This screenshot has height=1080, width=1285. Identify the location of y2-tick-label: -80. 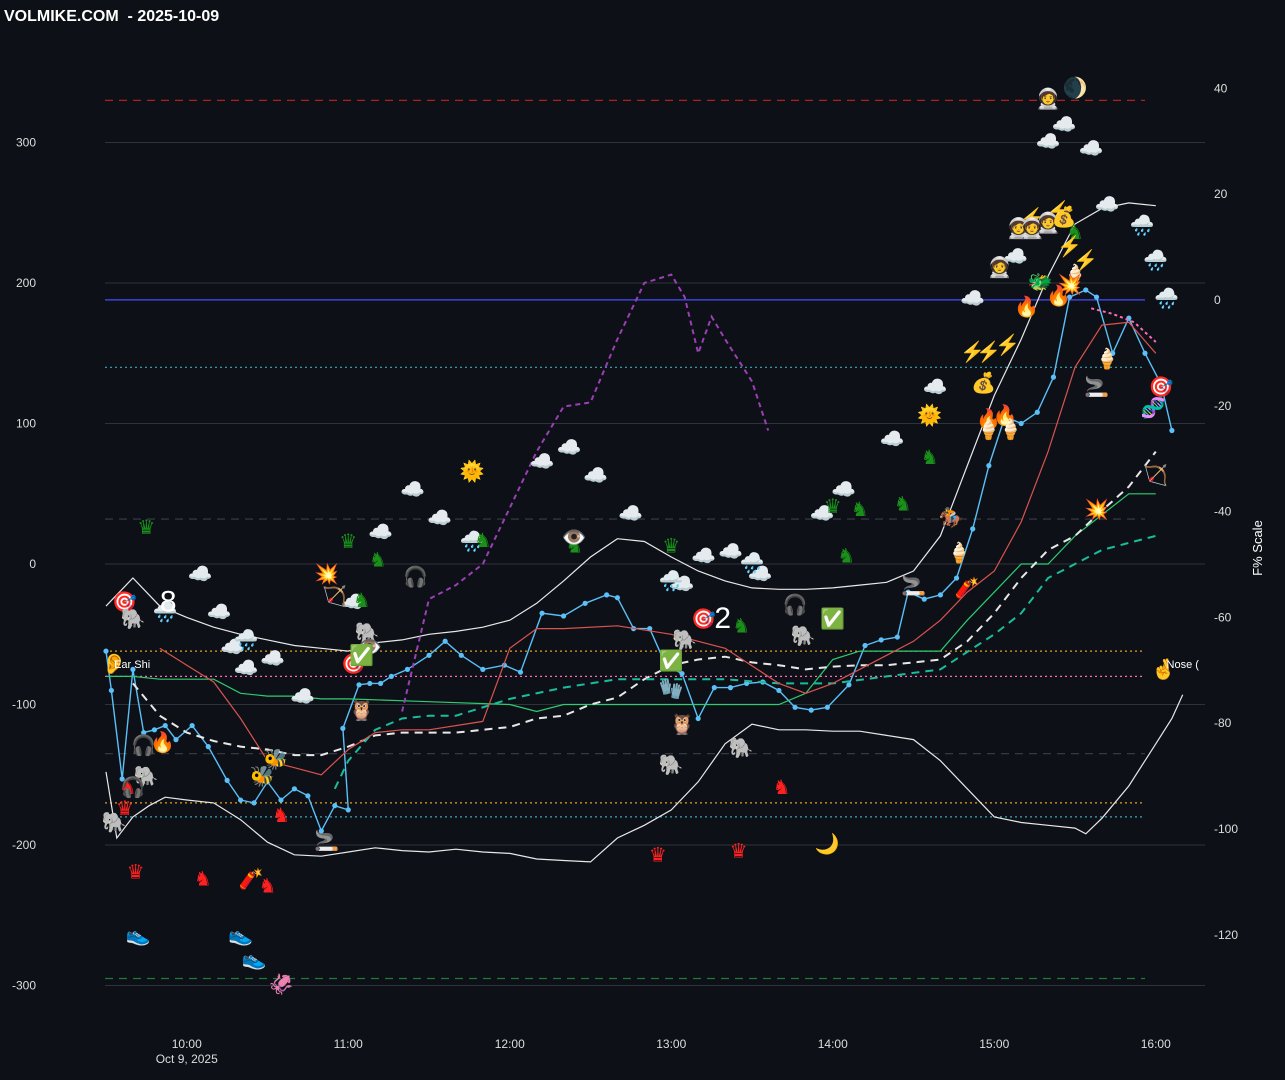
(1223, 723).